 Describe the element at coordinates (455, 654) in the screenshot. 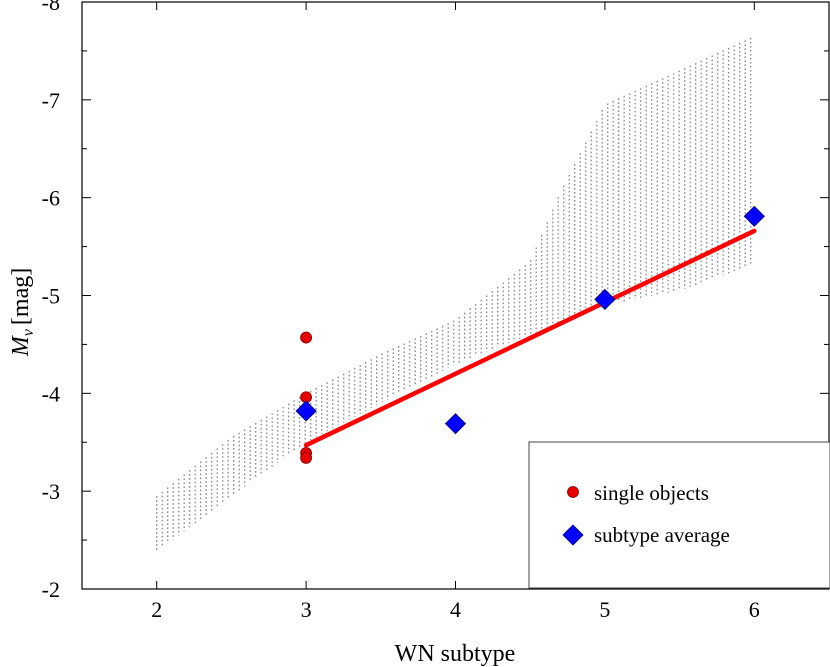

I see `x-axis-label: WN subtype` at that location.